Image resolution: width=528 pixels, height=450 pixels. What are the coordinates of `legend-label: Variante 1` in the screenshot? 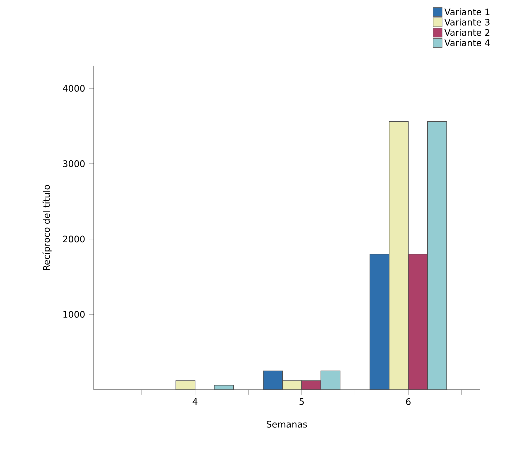 It's located at (467, 12).